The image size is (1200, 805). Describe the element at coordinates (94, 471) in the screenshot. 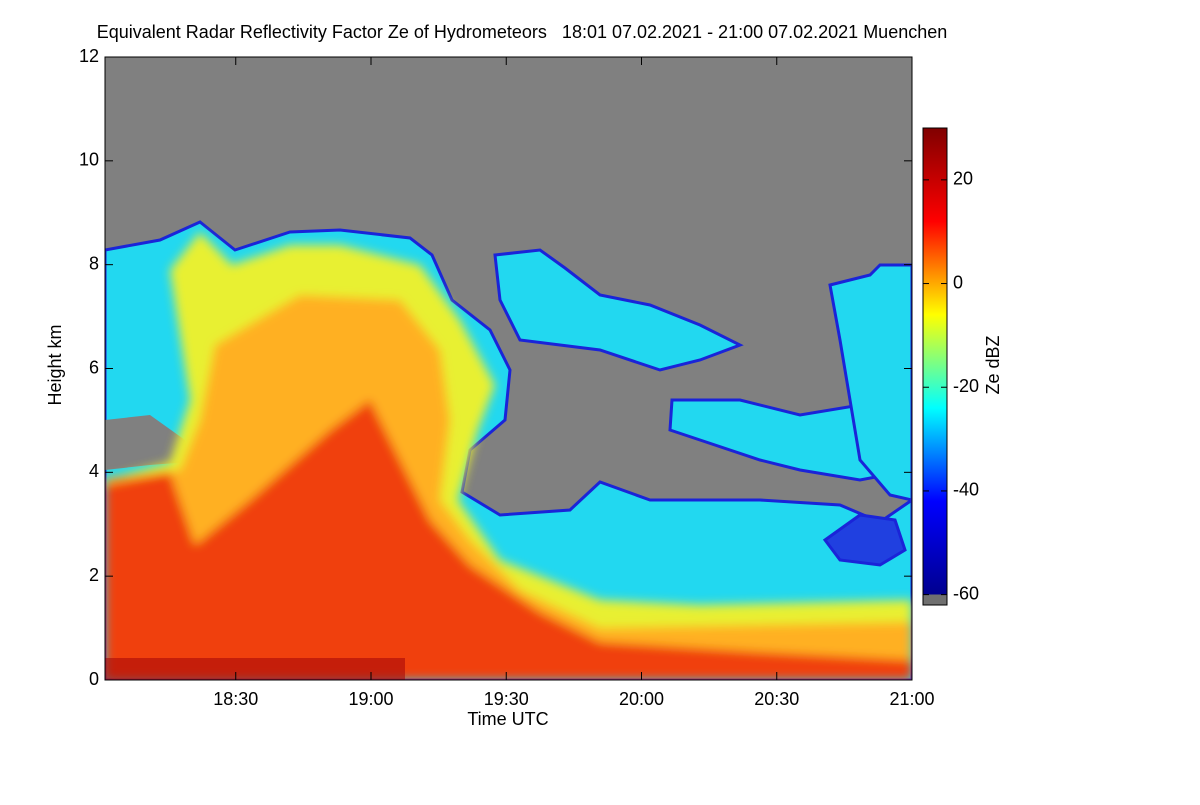

I see `y-tick-label: 4` at that location.